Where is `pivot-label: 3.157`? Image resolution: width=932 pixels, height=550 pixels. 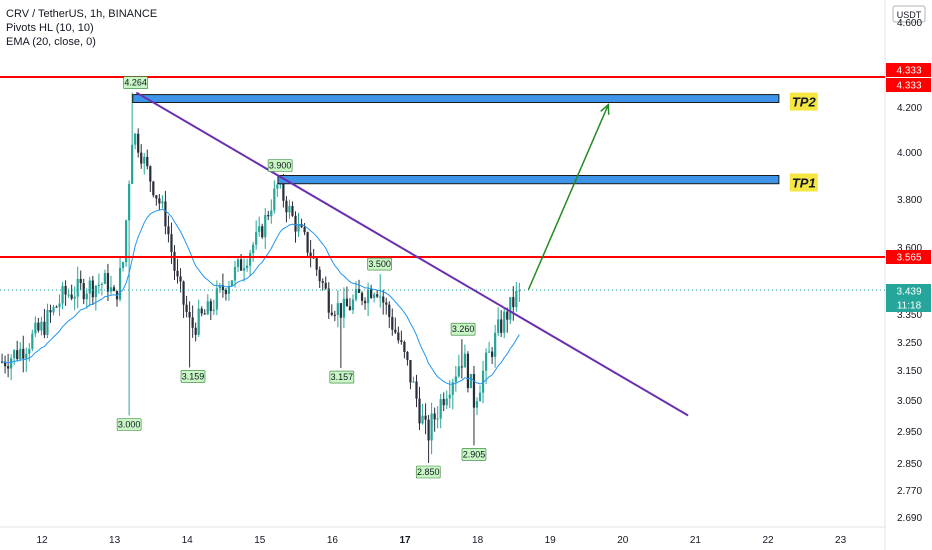
pivot-label: 3.157 is located at coordinates (342, 377).